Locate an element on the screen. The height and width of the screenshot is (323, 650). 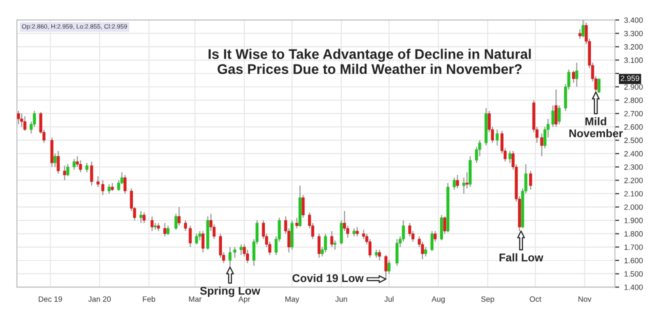
annotation: Covid 19 Low is located at coordinates (328, 278).